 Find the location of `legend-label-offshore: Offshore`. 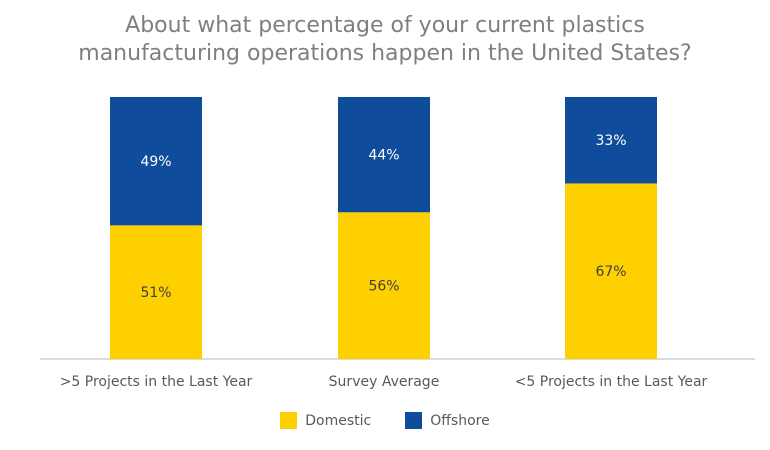

legend-label-offshore: Offshore is located at coordinates (460, 420).